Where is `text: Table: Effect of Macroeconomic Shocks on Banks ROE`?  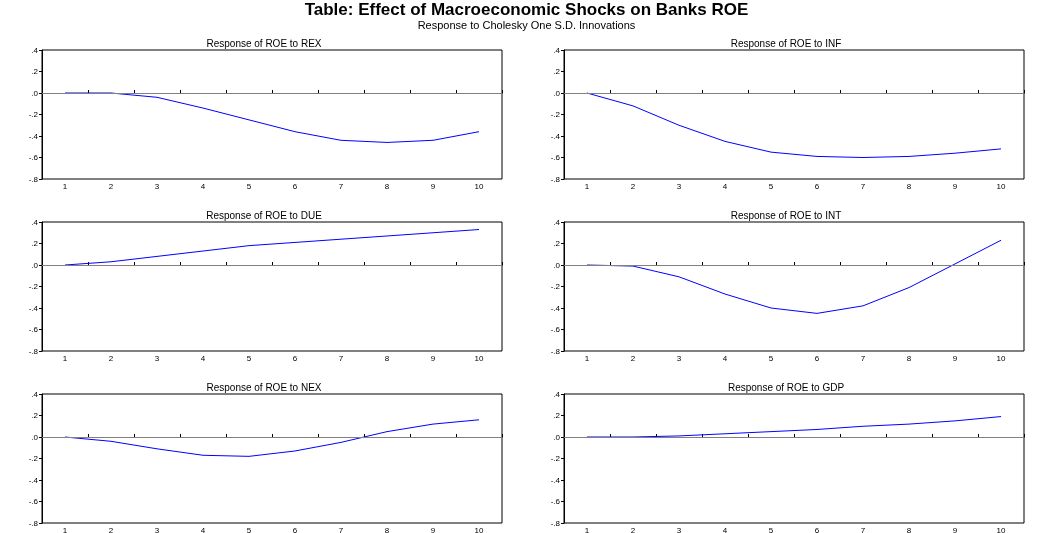
text: Table: Effect of Macroeconomic Shocks on Banks ROE is located at coordinates (526, 9).